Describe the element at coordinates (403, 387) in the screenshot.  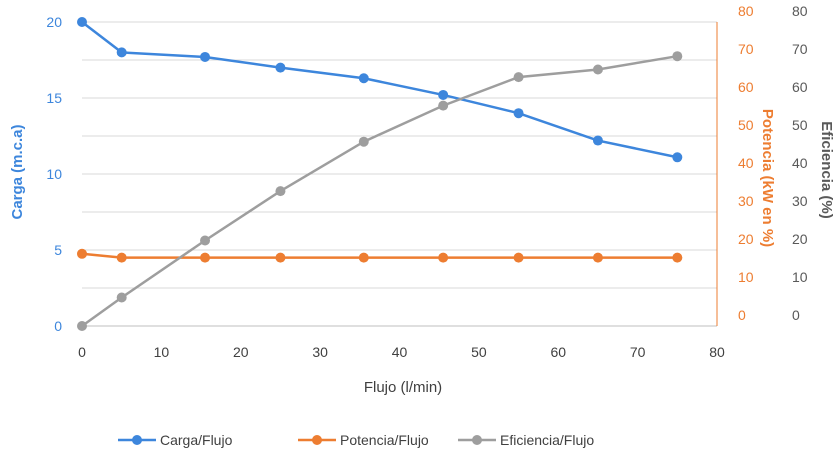
I see `x-axis-title: Flujo (l/min)` at that location.